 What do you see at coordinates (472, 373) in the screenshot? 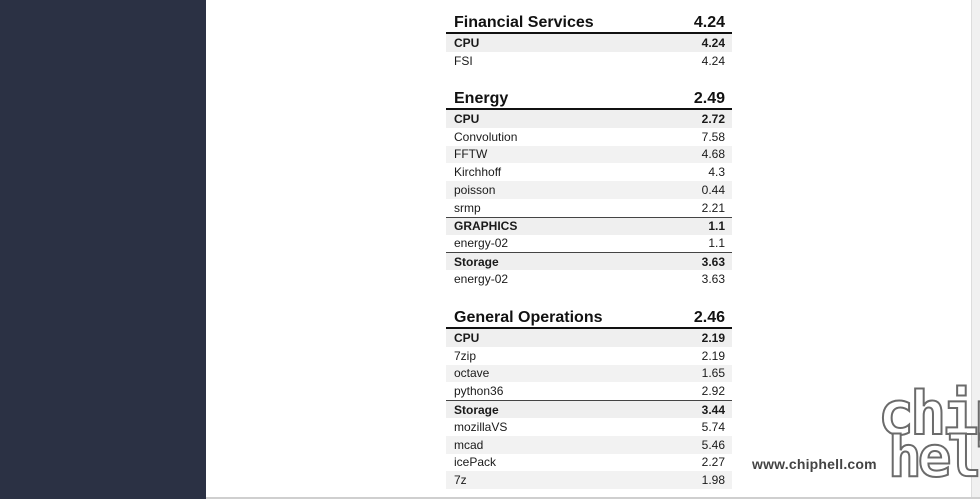
I see `benchmark-label: octave` at bounding box center [472, 373].